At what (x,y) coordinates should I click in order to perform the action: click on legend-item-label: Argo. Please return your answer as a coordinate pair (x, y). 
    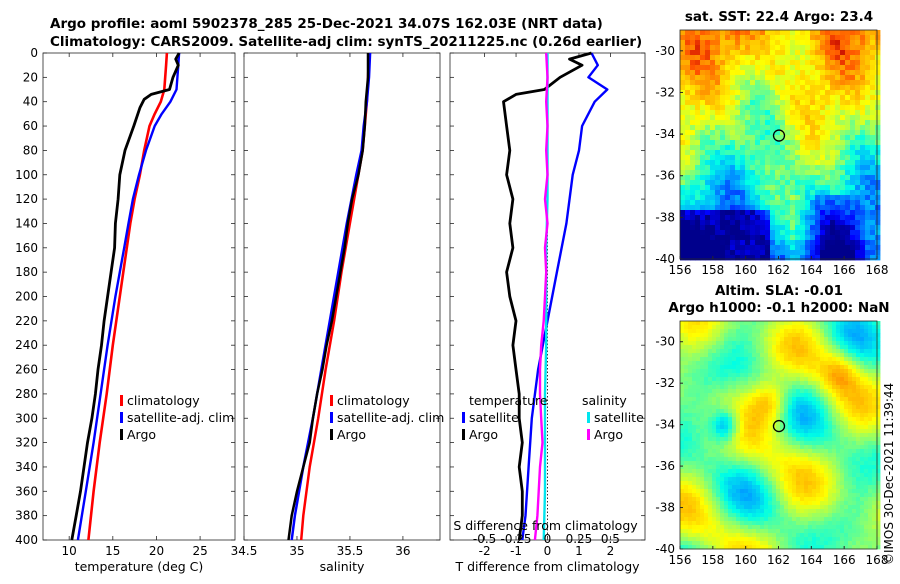
    Looking at the image, I should click on (608, 434).